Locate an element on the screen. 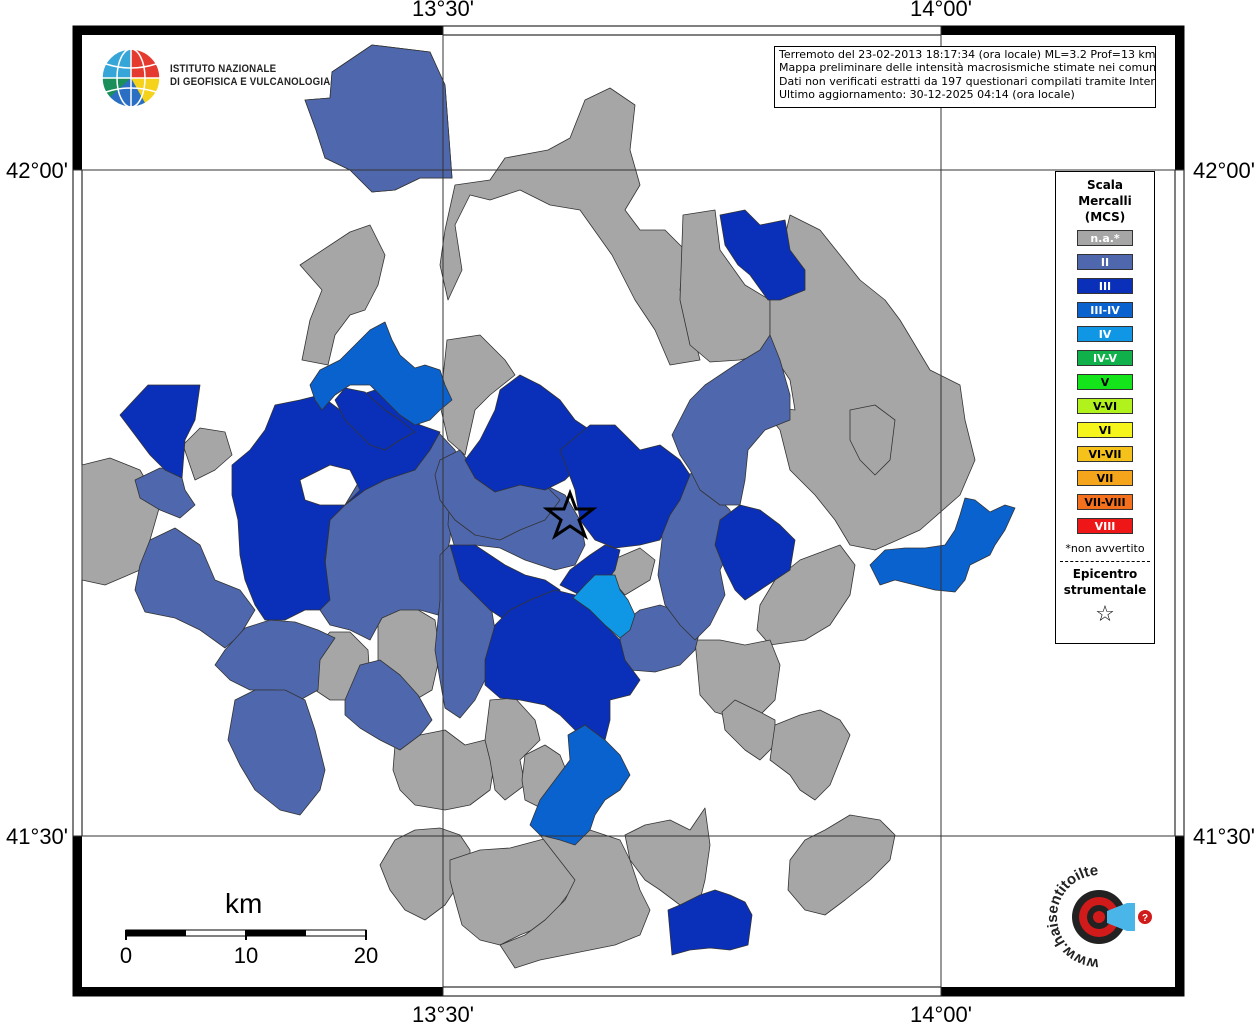 This screenshot has height=1024, width=1257. legend-item-iv: IV is located at coordinates (1105, 334).